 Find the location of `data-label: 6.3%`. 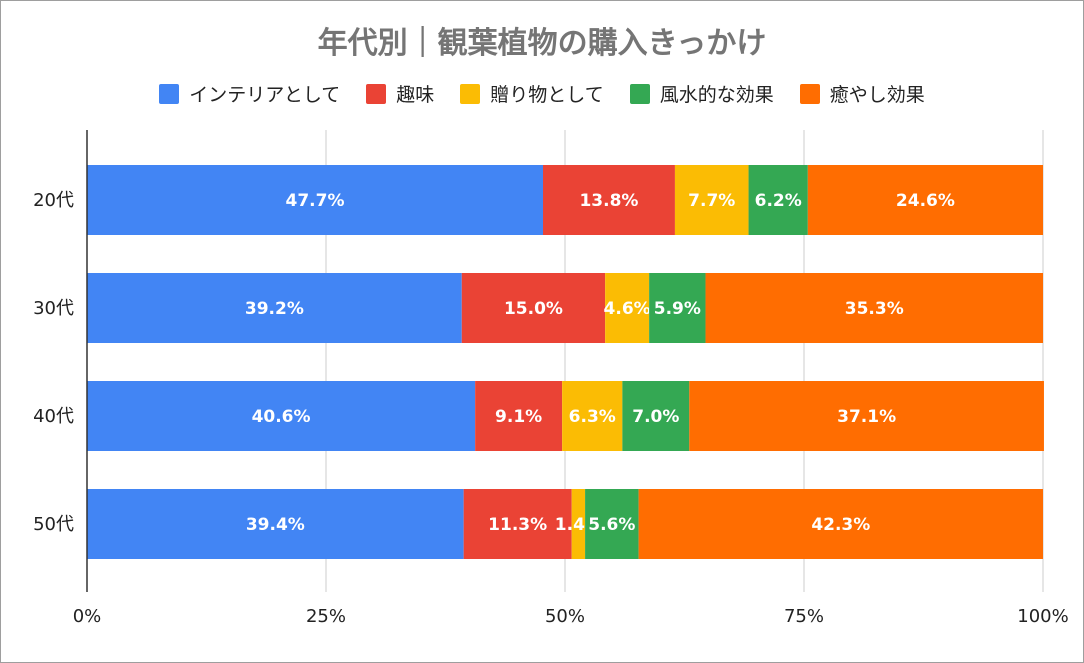

data-label: 6.3% is located at coordinates (592, 417).